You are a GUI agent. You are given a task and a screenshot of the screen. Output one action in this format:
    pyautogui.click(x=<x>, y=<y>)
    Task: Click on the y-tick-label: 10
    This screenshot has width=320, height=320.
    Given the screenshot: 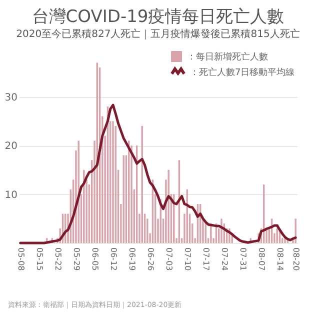 What is the action you would take?
    pyautogui.click(x=11, y=195)
    